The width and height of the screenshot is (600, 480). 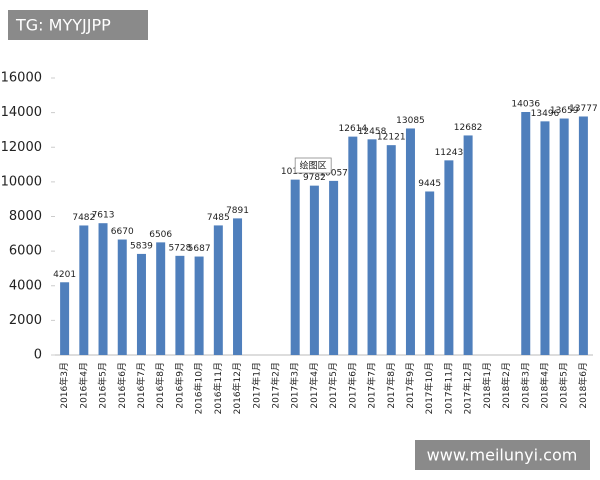 I want to click on y-tick-label: 16000, so click(x=21, y=78).